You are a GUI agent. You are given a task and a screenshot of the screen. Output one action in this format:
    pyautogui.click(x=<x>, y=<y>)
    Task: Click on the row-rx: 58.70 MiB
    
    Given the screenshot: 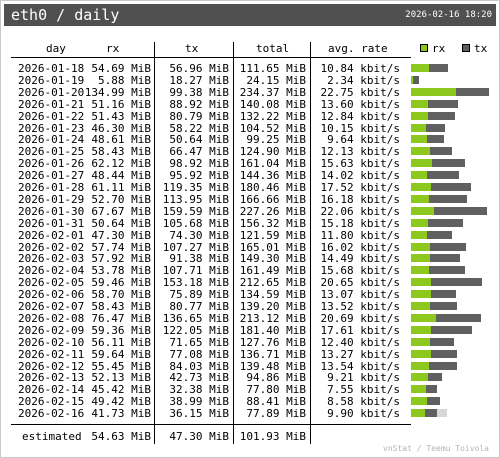 What is the action you would take?
    pyautogui.click(x=121, y=294)
    